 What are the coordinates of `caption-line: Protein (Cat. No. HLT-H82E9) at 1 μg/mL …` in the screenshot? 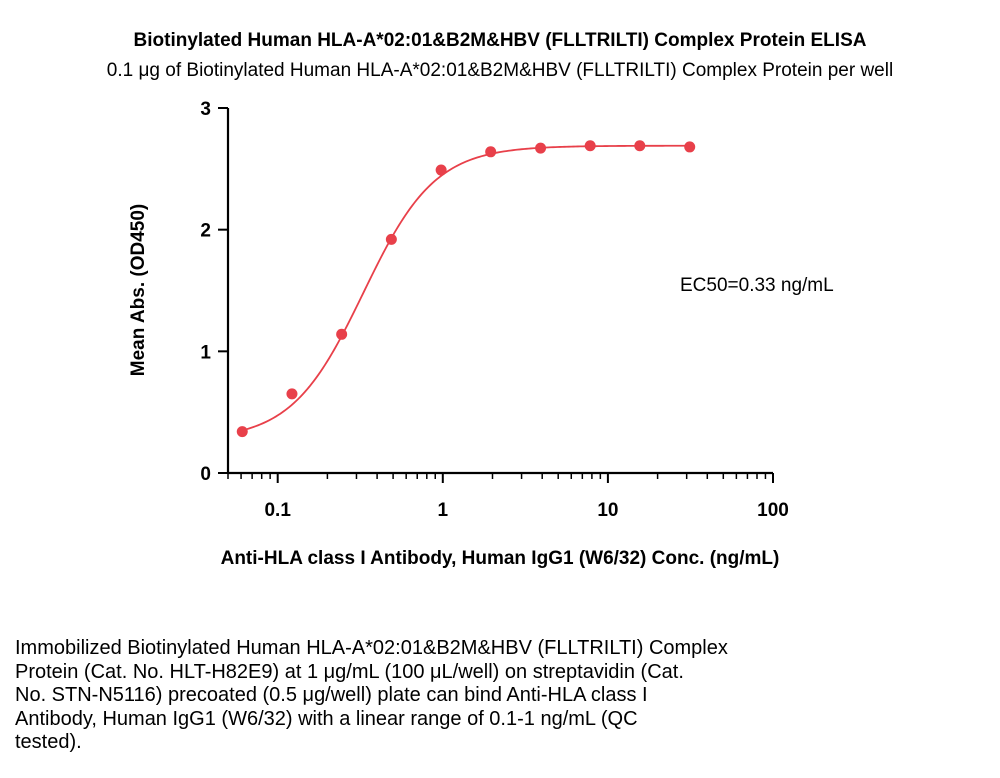 It's located at (349, 671).